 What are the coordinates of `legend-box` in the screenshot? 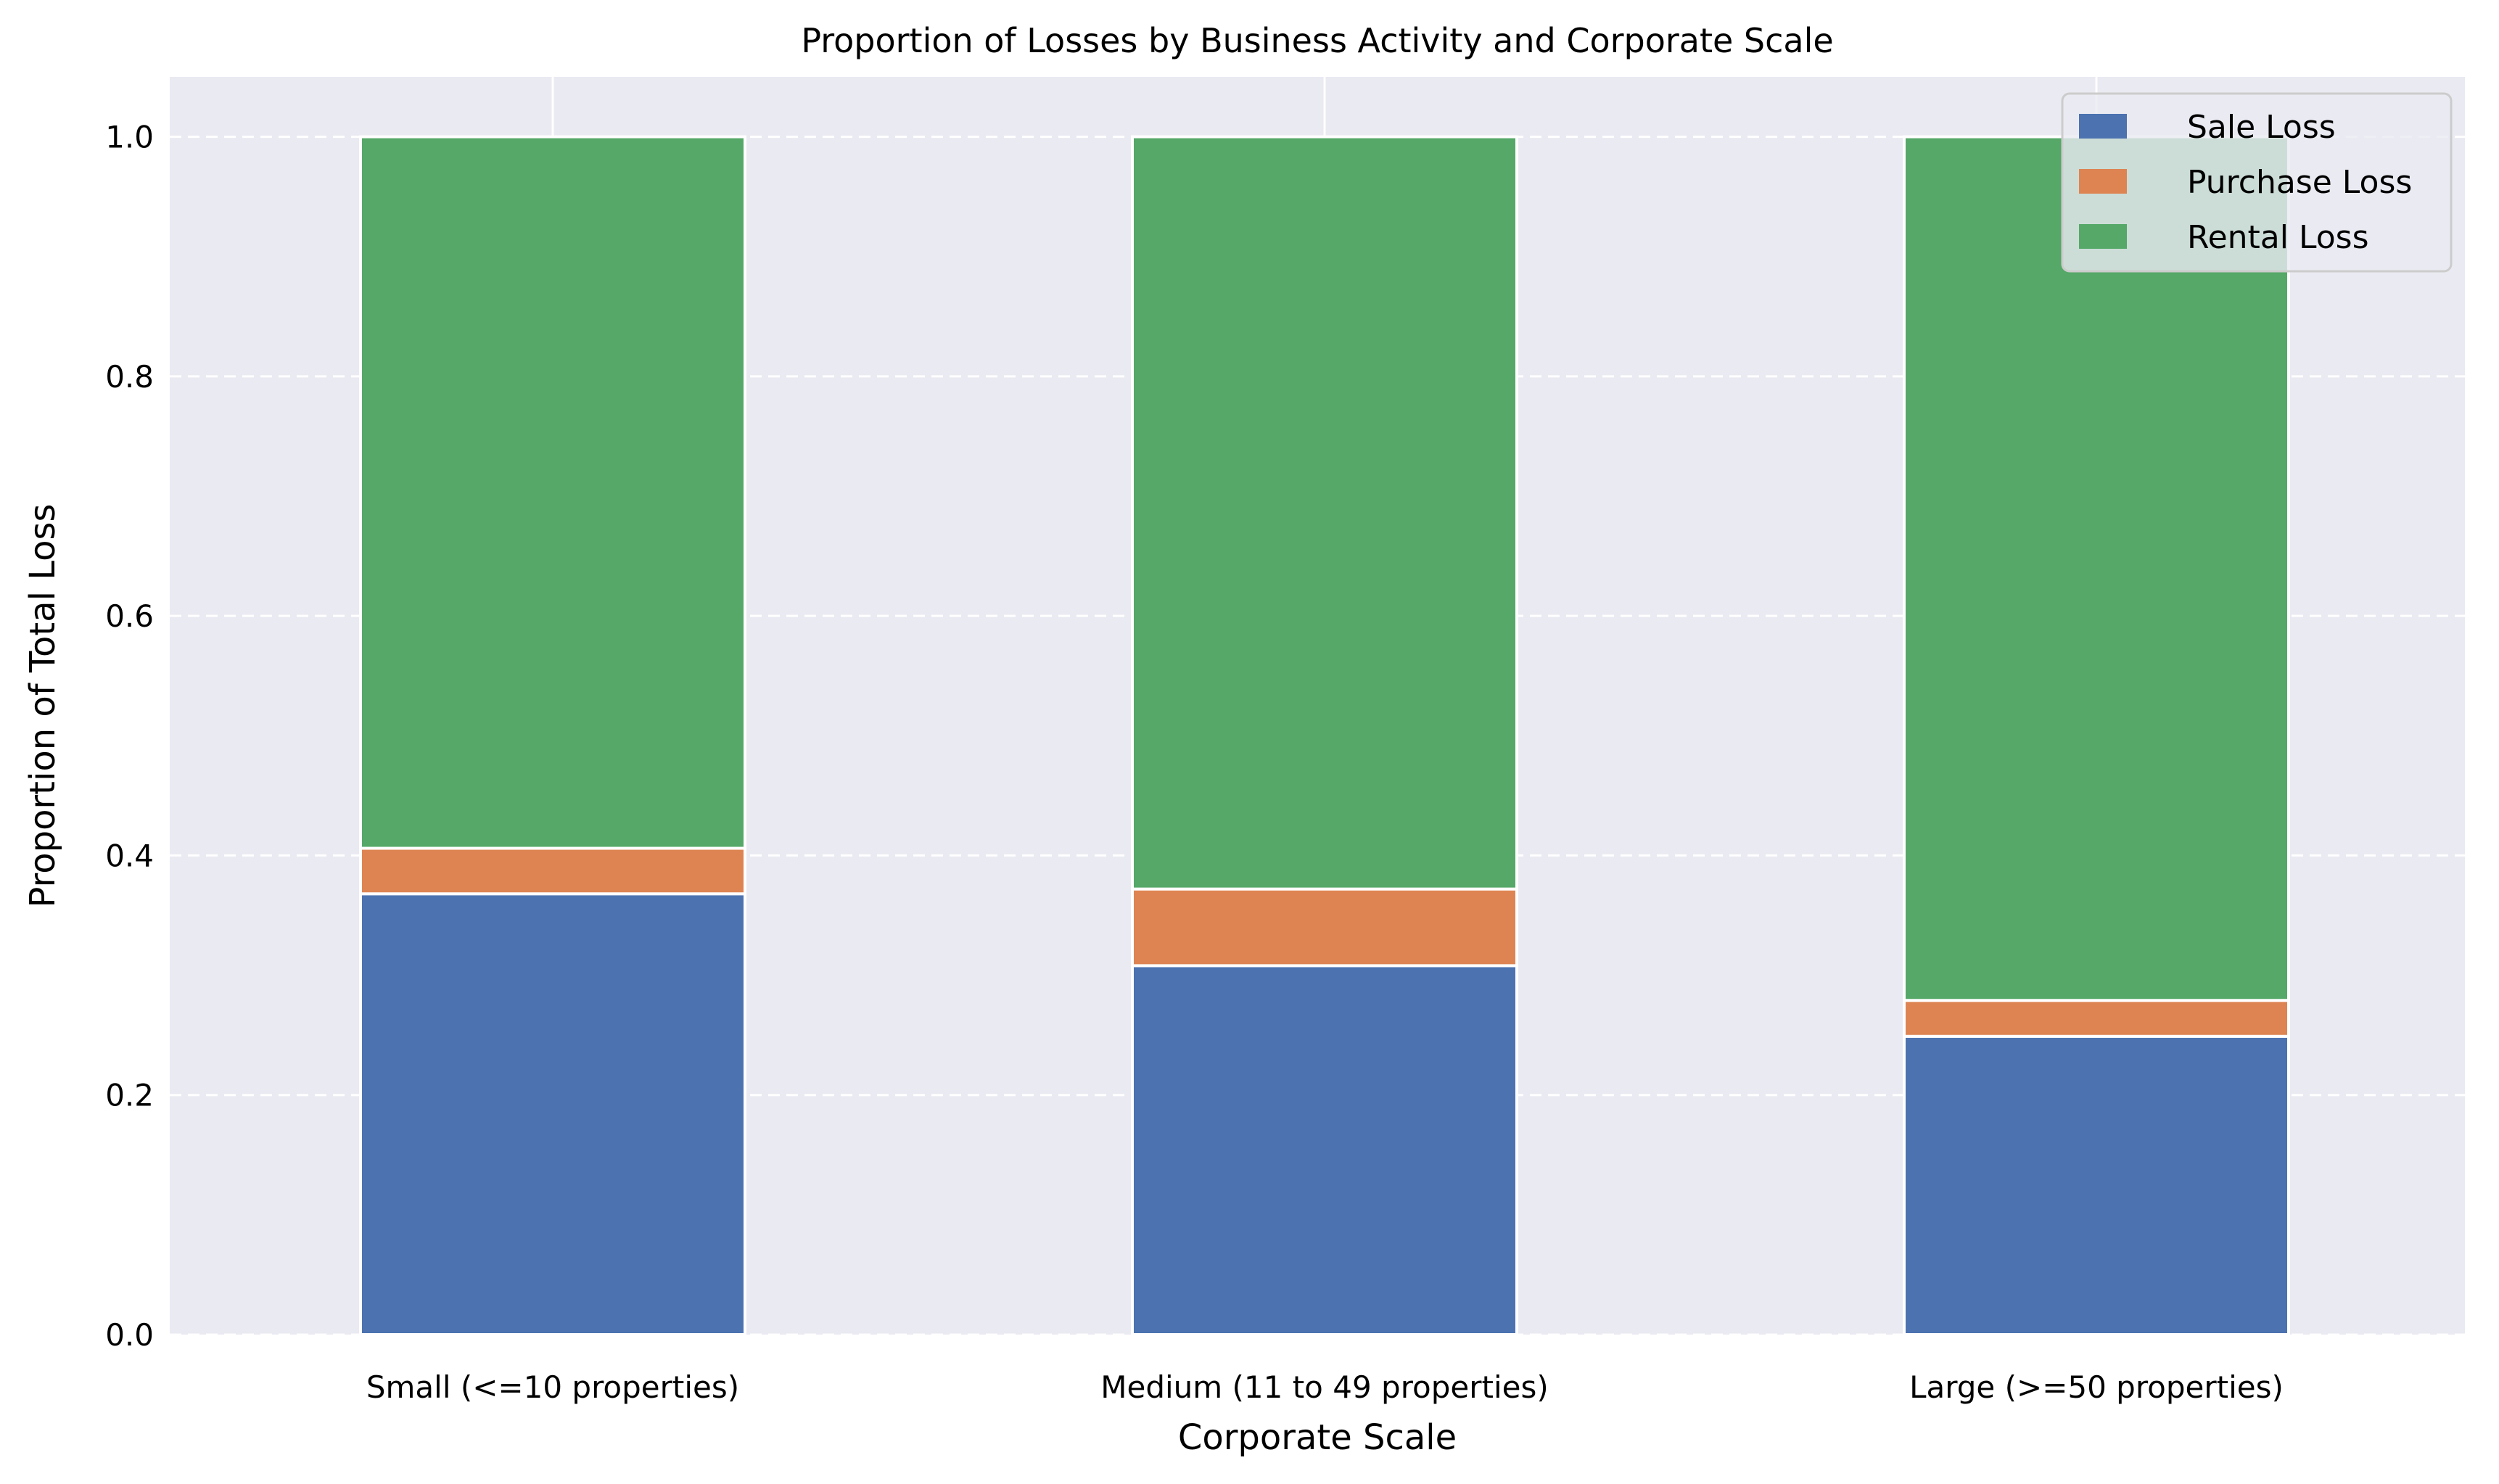 It's located at (2257, 182).